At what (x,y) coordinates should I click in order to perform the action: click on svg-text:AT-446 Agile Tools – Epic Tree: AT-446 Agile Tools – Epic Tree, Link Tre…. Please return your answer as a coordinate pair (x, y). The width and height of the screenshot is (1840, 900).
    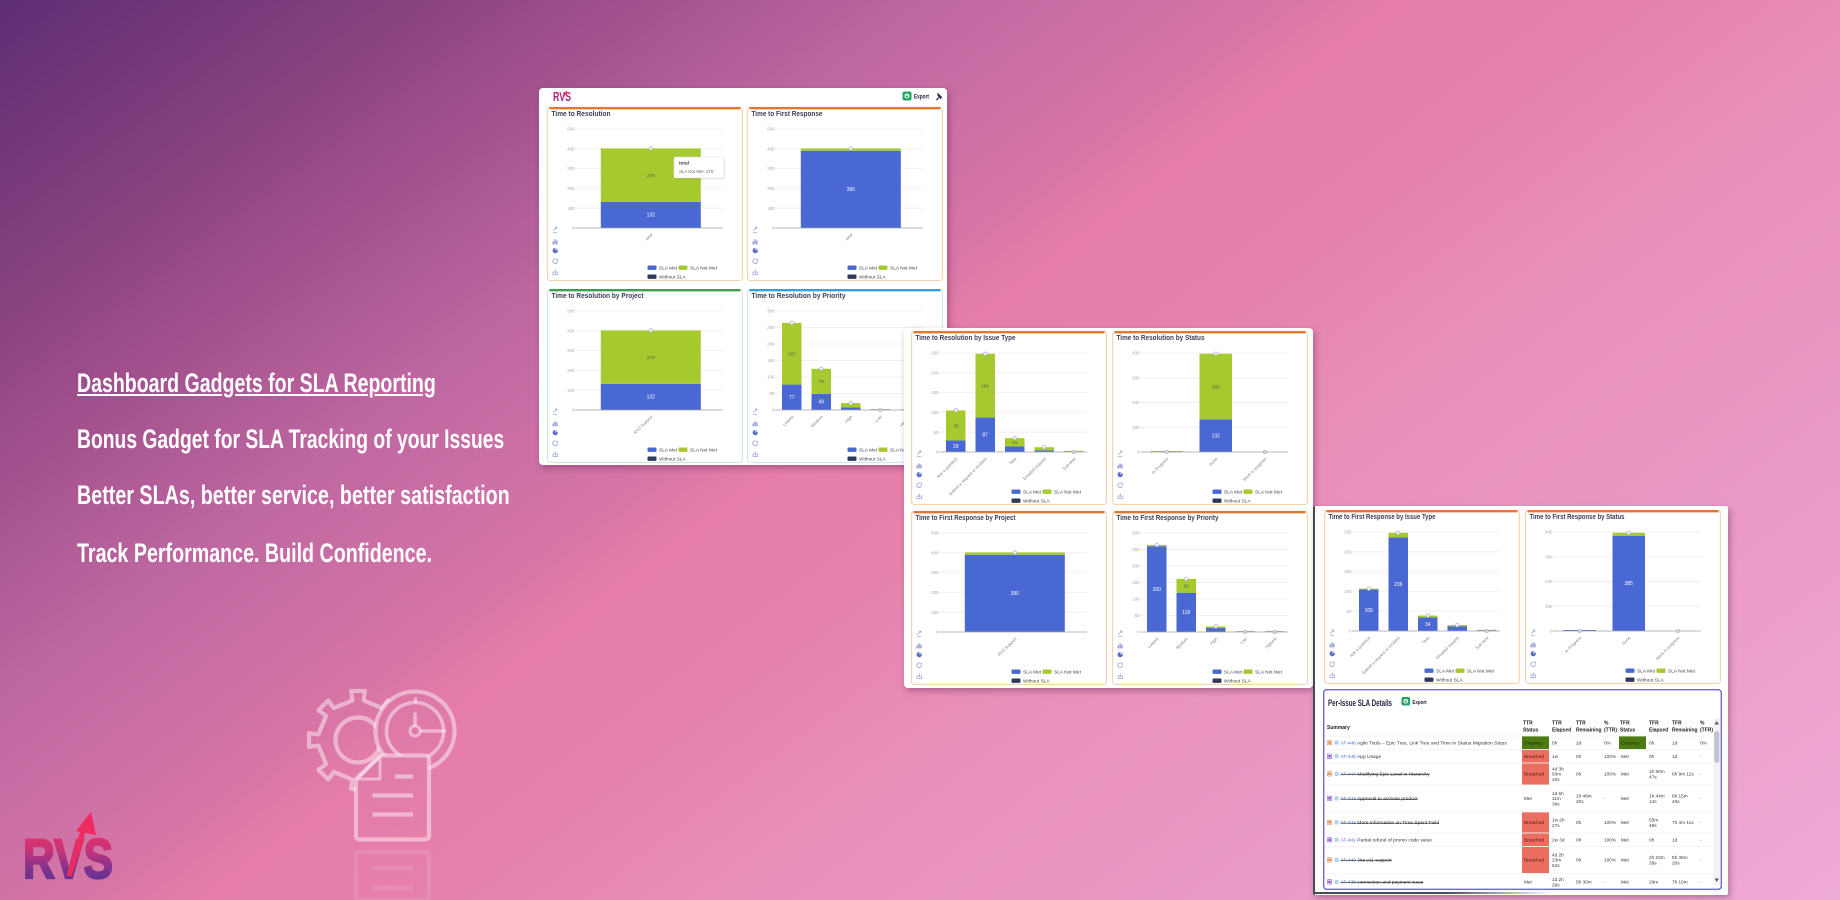
    Looking at the image, I should click on (1424, 743).